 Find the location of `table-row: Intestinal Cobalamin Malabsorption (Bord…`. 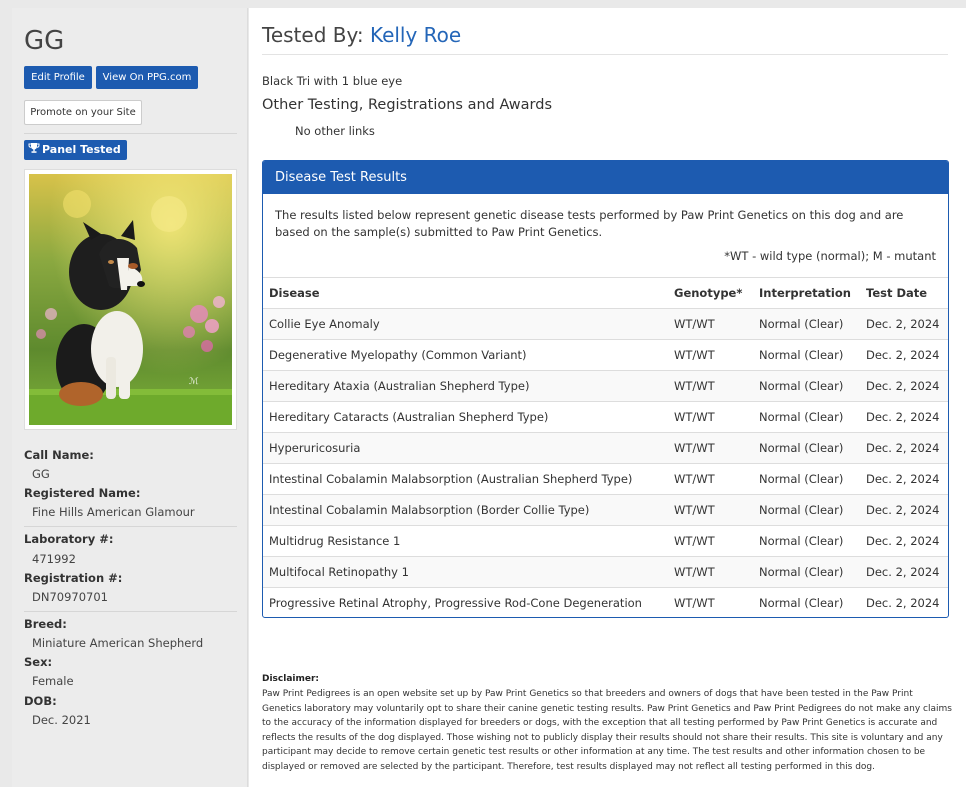

table-row: Intestinal Cobalamin Malabsorption (Bord… is located at coordinates (605, 510).